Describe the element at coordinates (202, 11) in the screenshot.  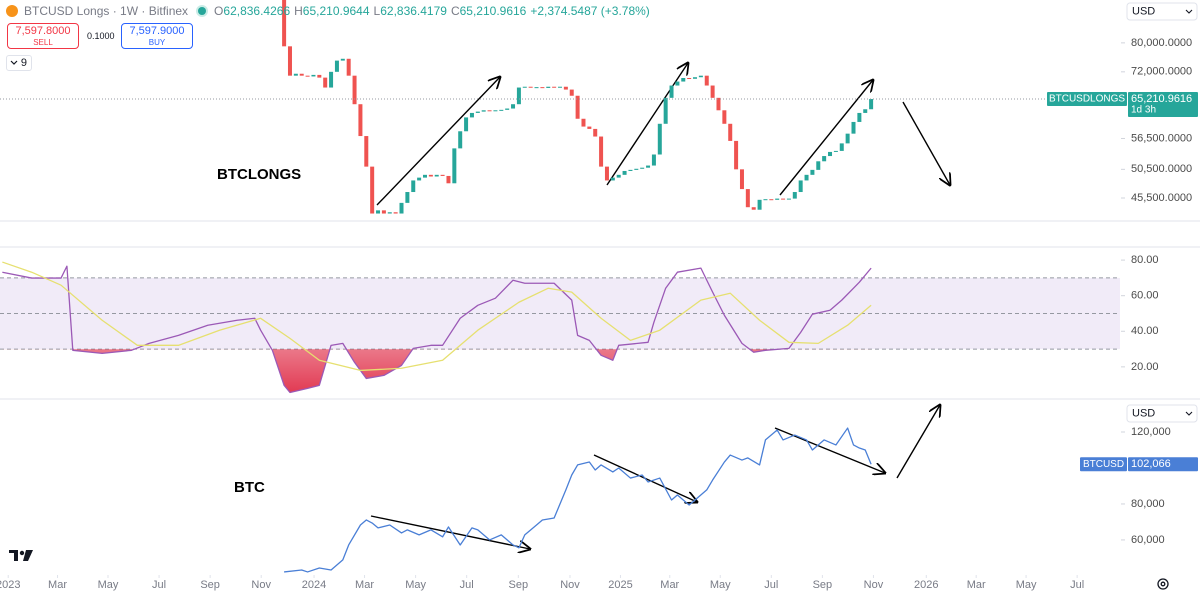
I see `market-status` at that location.